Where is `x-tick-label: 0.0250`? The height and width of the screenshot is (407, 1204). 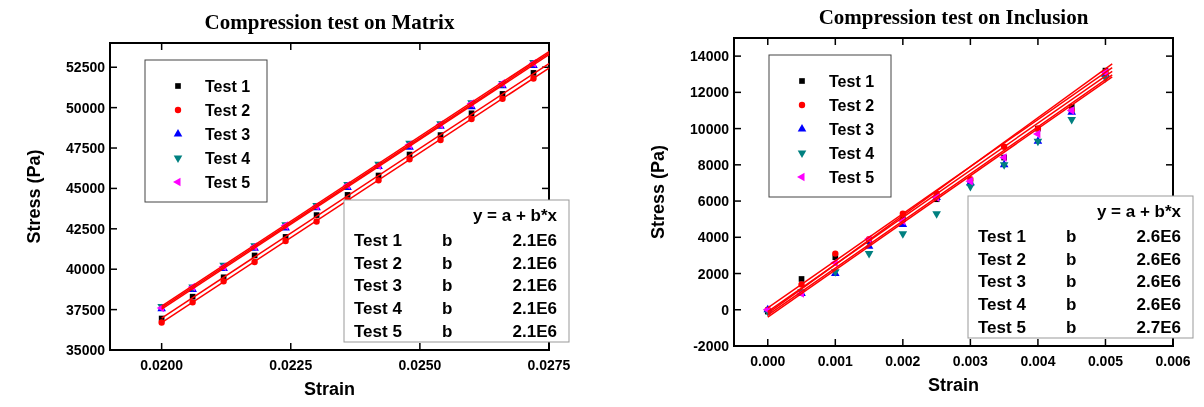
x-tick-label: 0.0250 is located at coordinates (420, 365).